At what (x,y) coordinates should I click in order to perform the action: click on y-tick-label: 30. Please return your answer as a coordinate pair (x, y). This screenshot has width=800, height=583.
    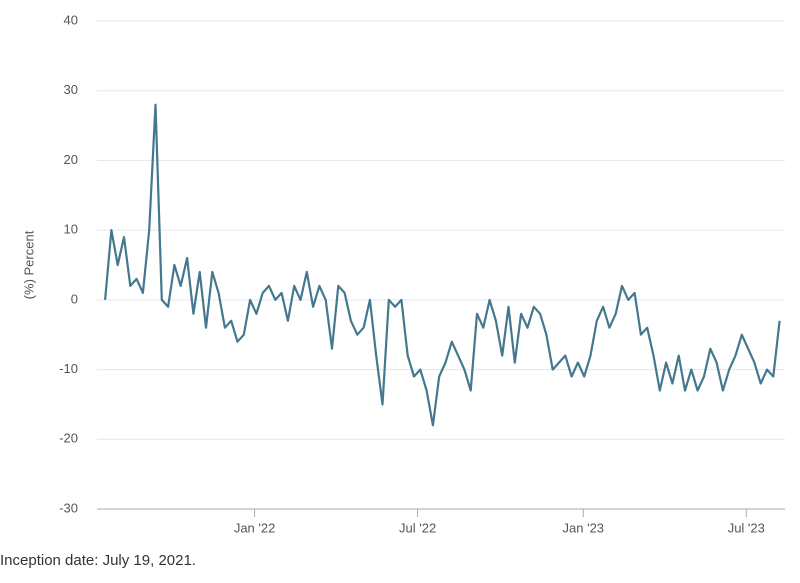
    Looking at the image, I should click on (71, 89).